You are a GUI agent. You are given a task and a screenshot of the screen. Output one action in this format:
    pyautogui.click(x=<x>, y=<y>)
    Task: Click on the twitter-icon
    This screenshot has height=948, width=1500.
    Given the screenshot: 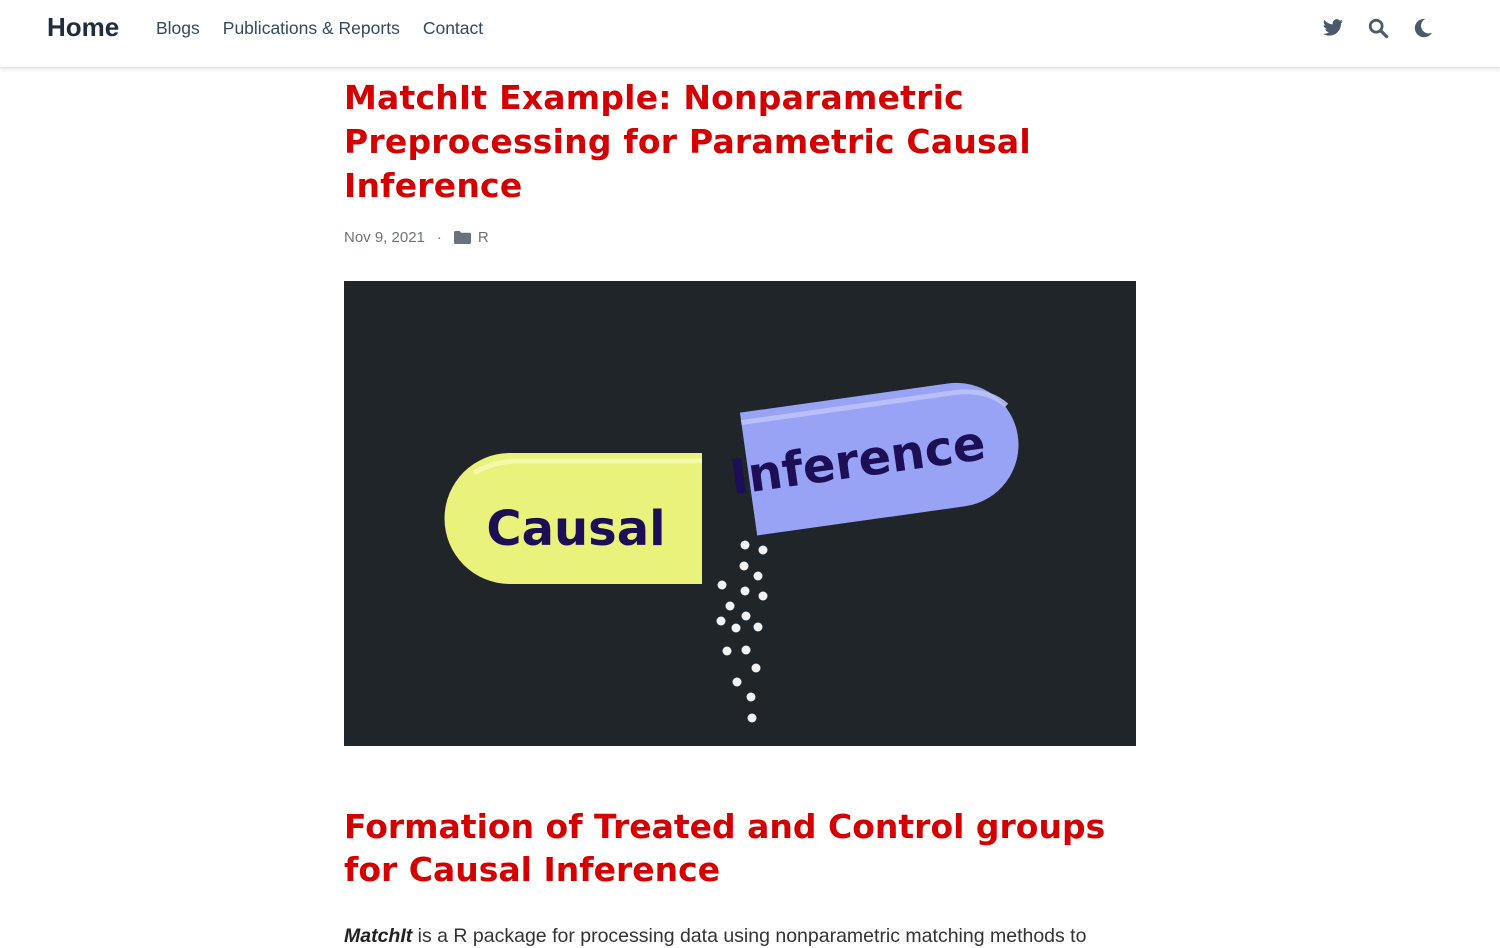 What is the action you would take?
    pyautogui.click(x=1333, y=28)
    